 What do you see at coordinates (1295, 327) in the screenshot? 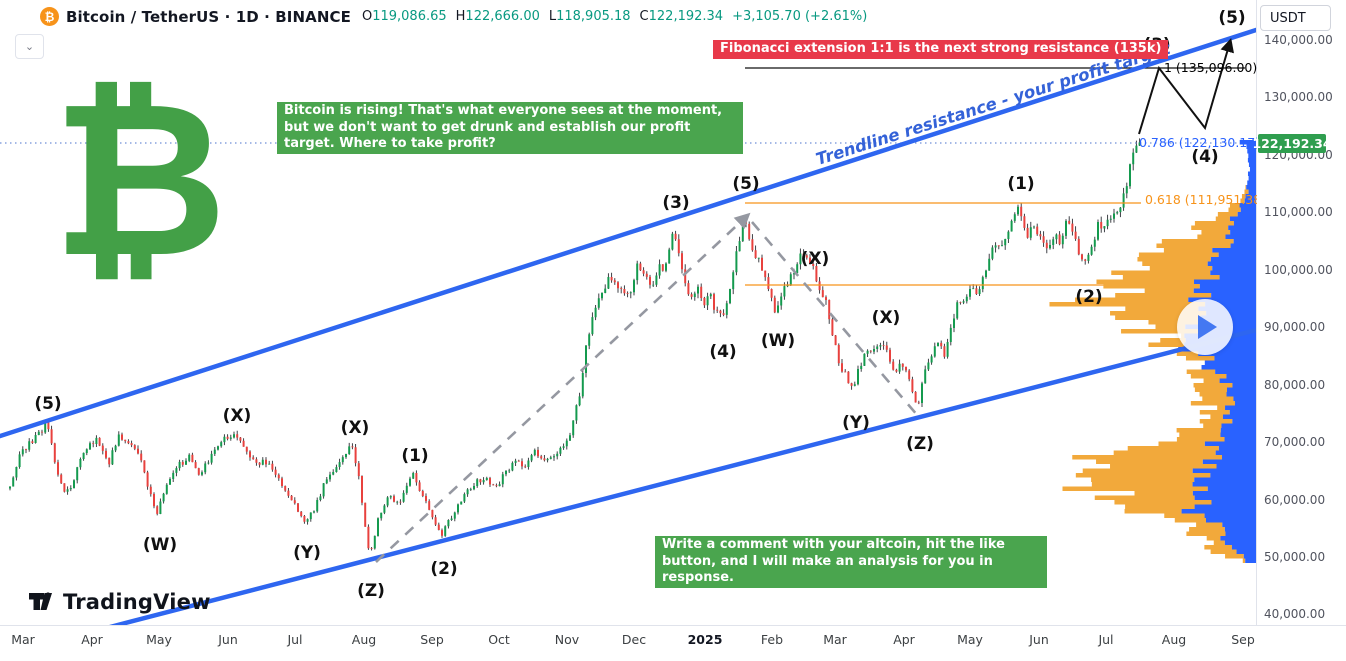
I see `price-tick-label: 90,000.00` at bounding box center [1295, 327].